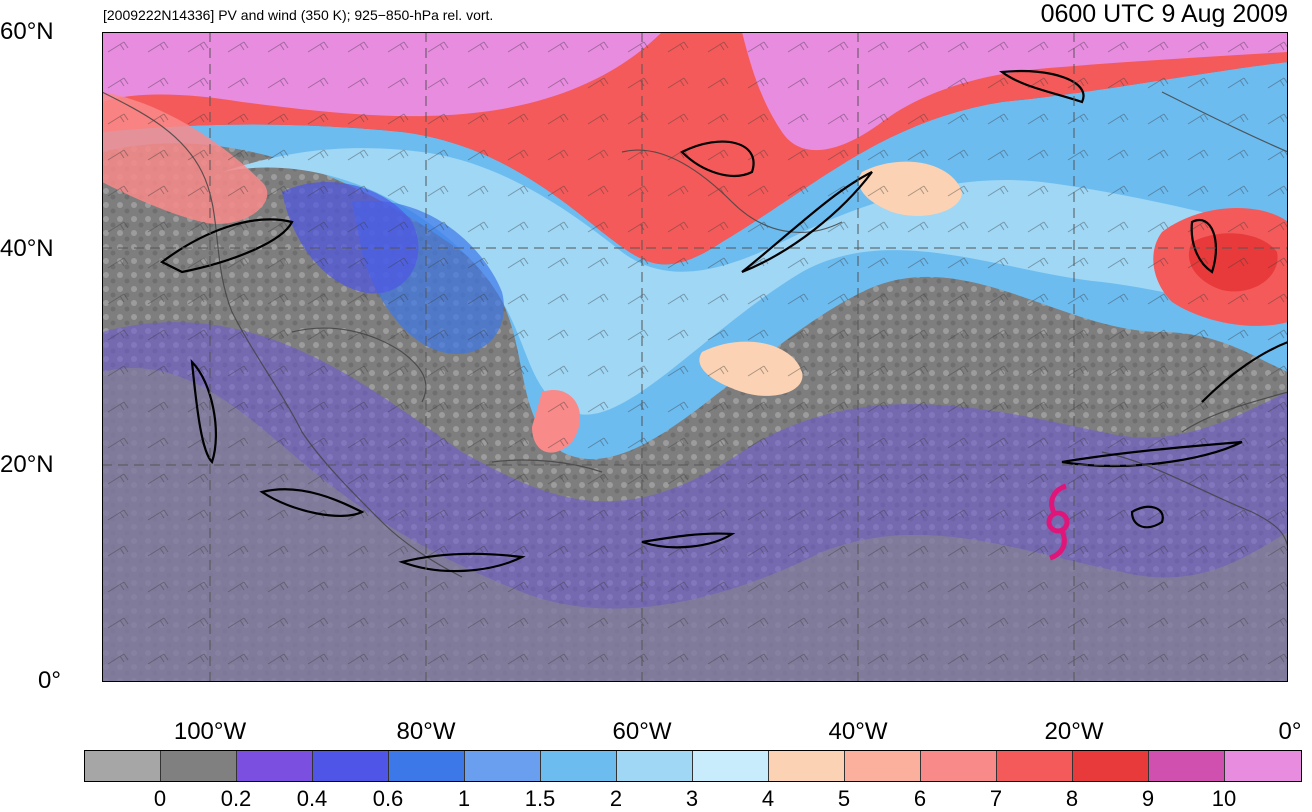  Describe the element at coordinates (236, 798) in the screenshot. I see `colorbar-label: 0.2` at that location.